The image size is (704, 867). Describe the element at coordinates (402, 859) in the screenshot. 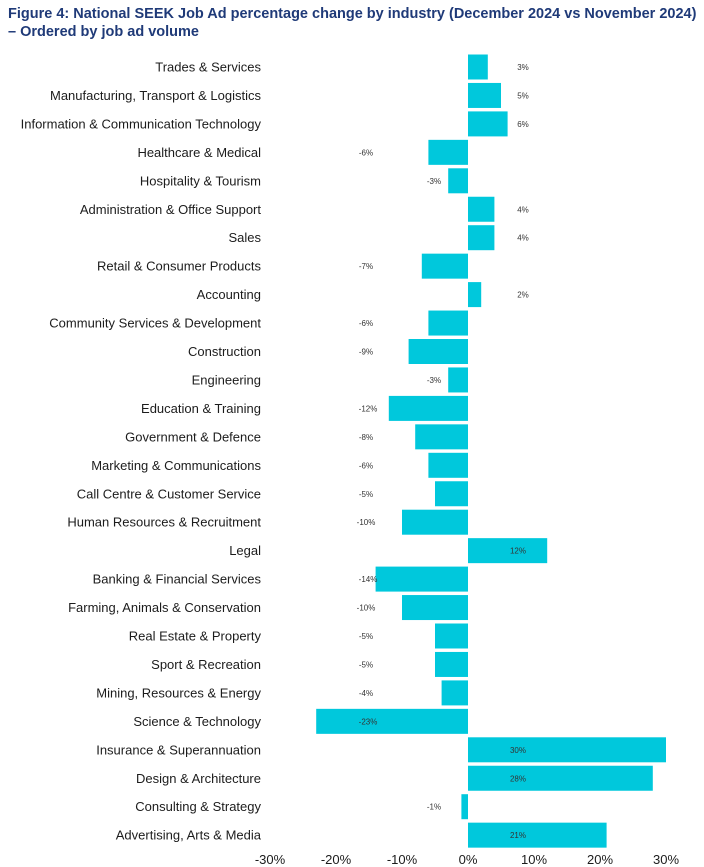

I see `x-tick-label: -10%` at that location.